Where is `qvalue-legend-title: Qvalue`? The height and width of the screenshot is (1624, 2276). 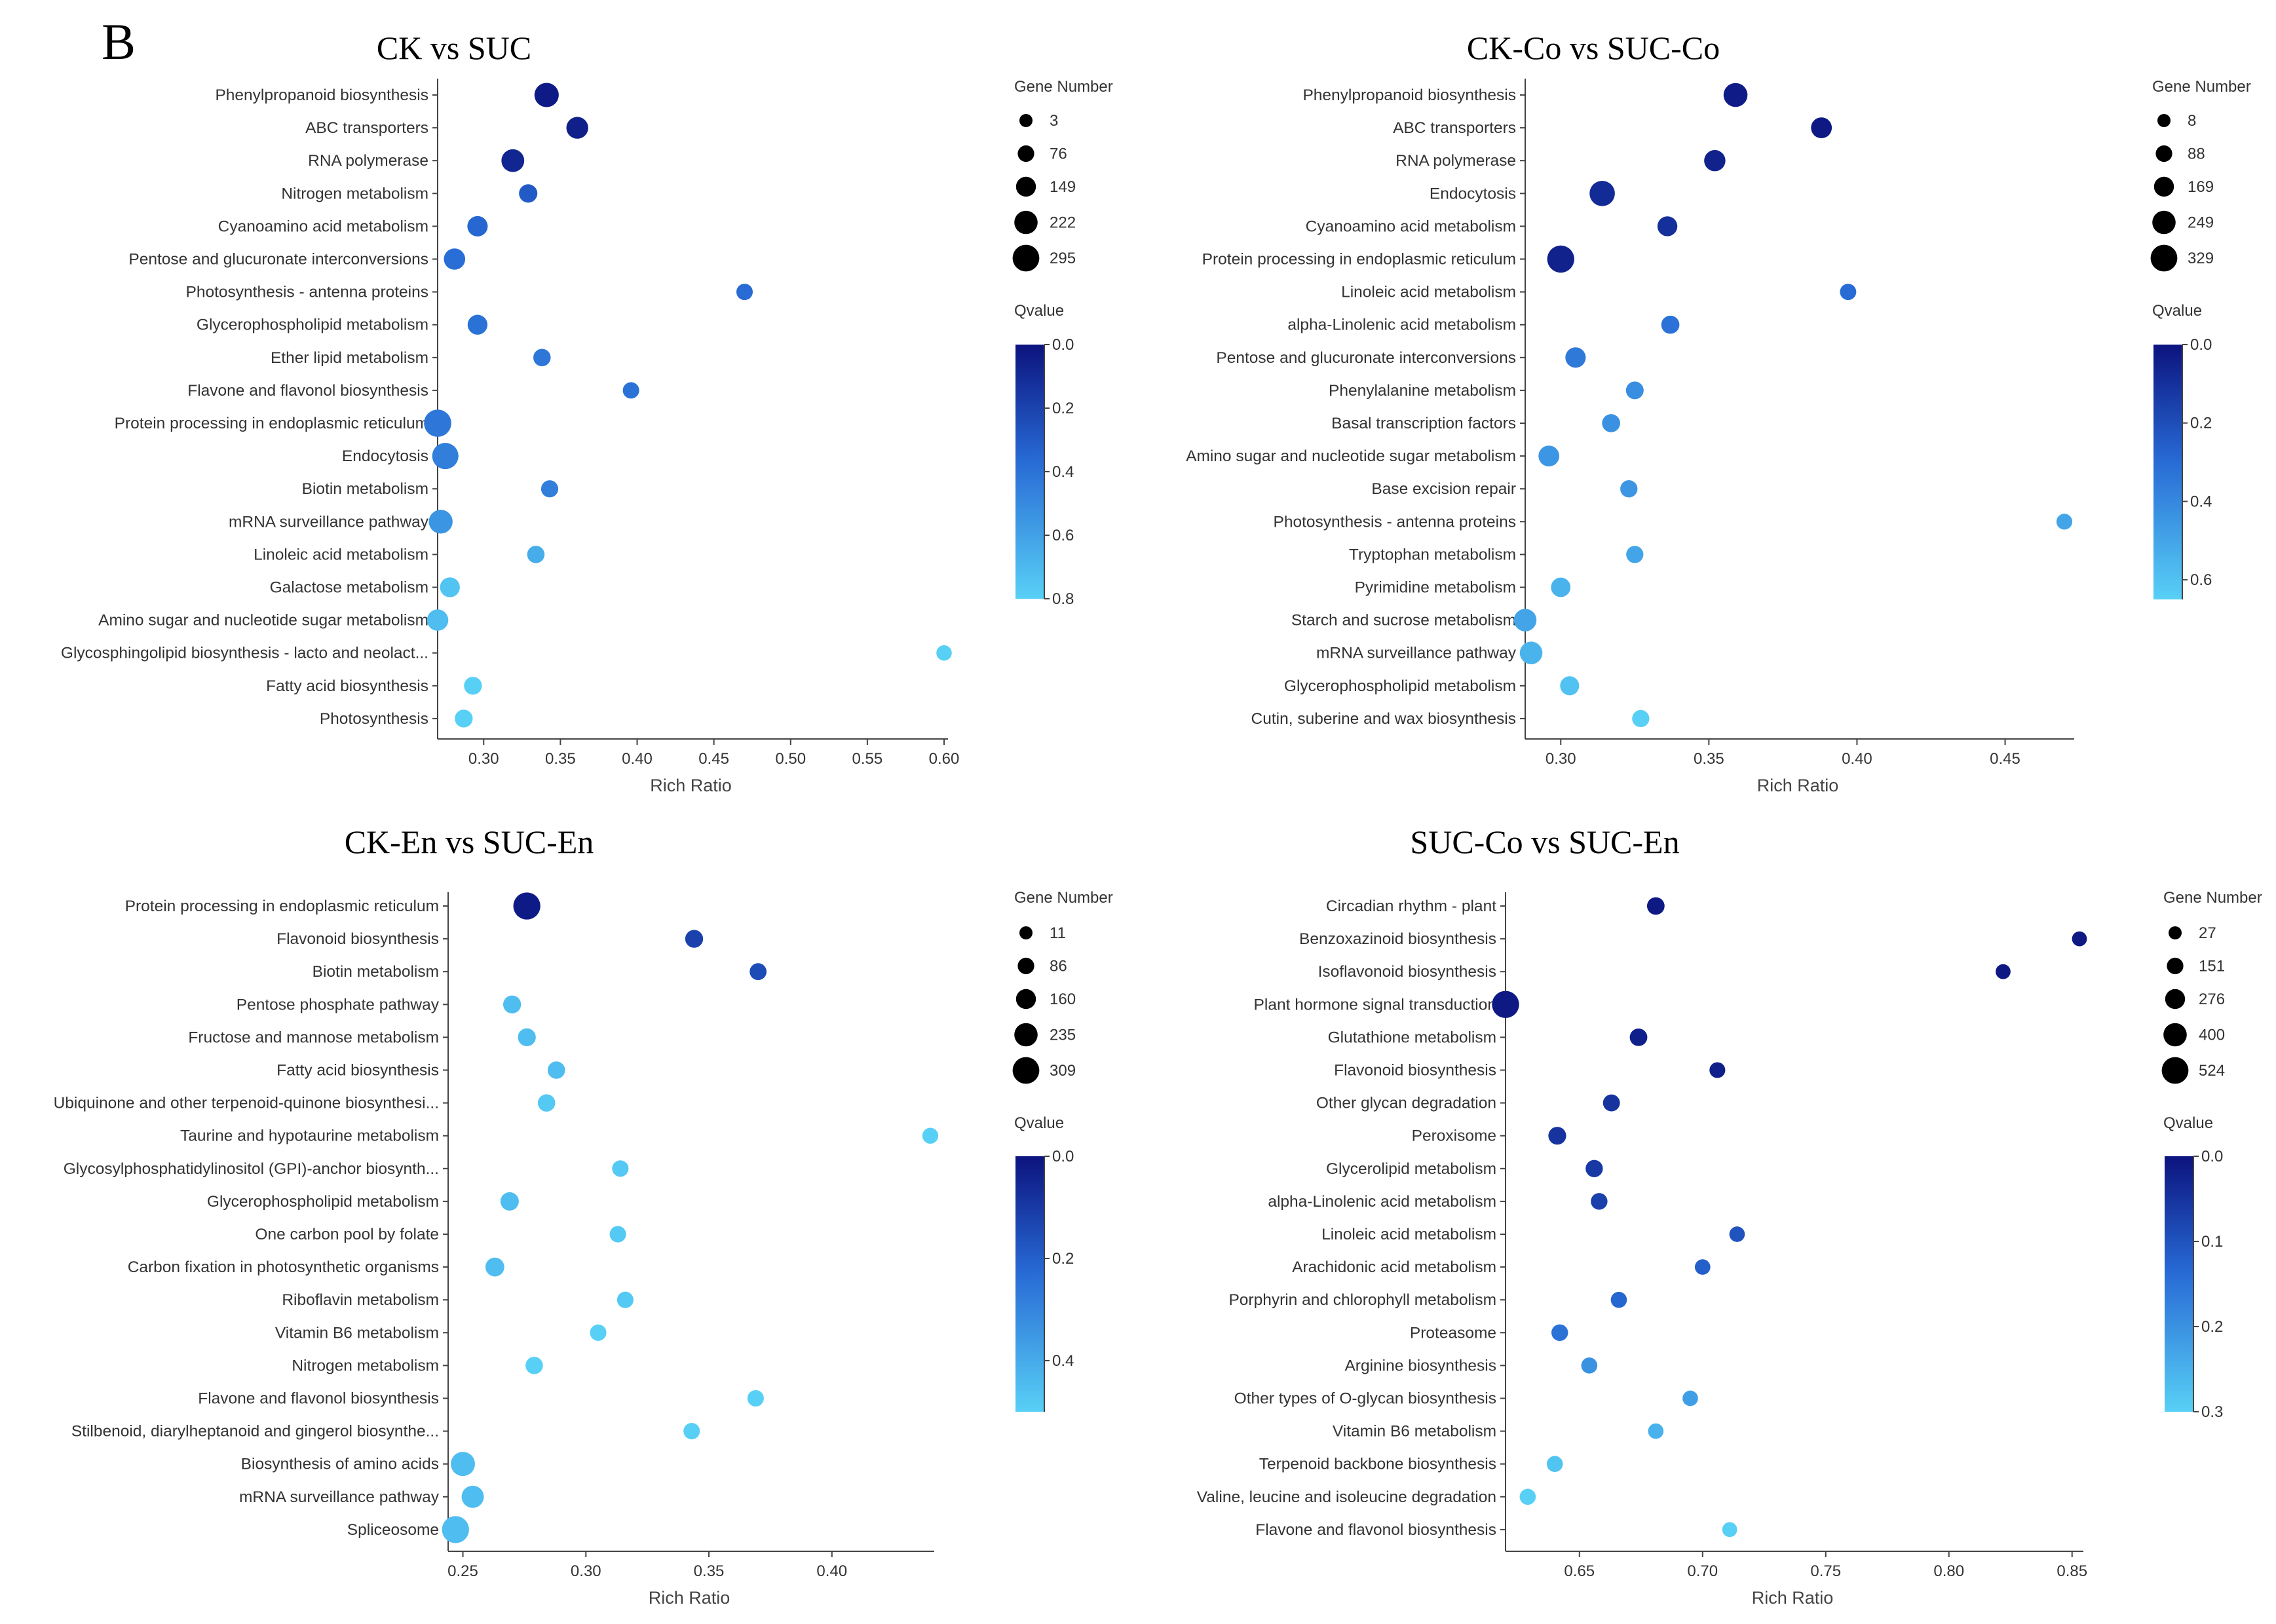
qvalue-legend-title: Qvalue is located at coordinates (2188, 1123).